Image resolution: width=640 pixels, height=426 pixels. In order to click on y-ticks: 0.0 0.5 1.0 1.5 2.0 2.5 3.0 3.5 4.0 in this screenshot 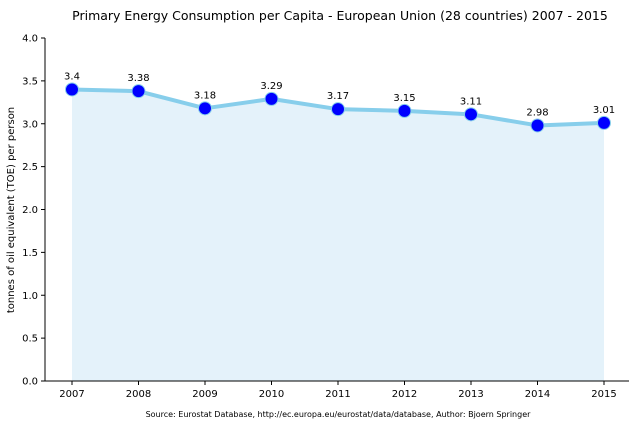, I will do `click(33, 211)`.